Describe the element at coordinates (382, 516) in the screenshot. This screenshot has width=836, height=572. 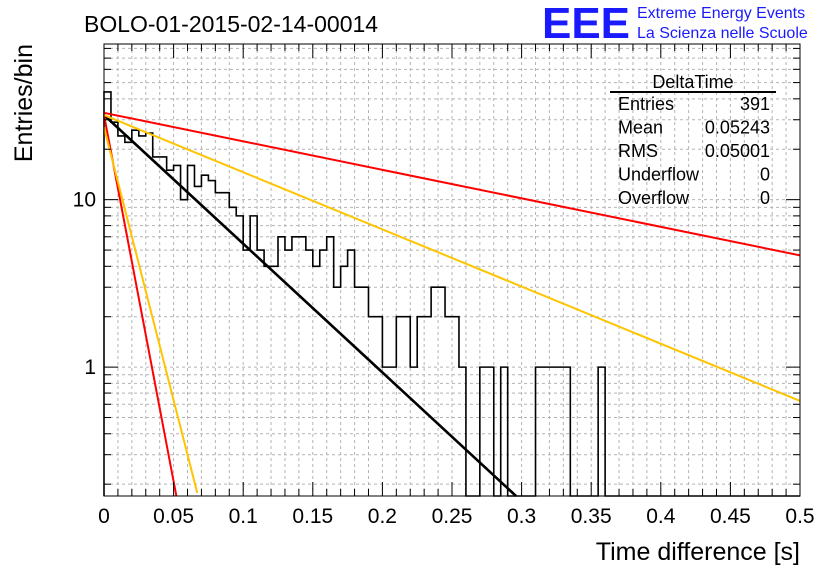
I see `x-tick-label: 0.2` at that location.